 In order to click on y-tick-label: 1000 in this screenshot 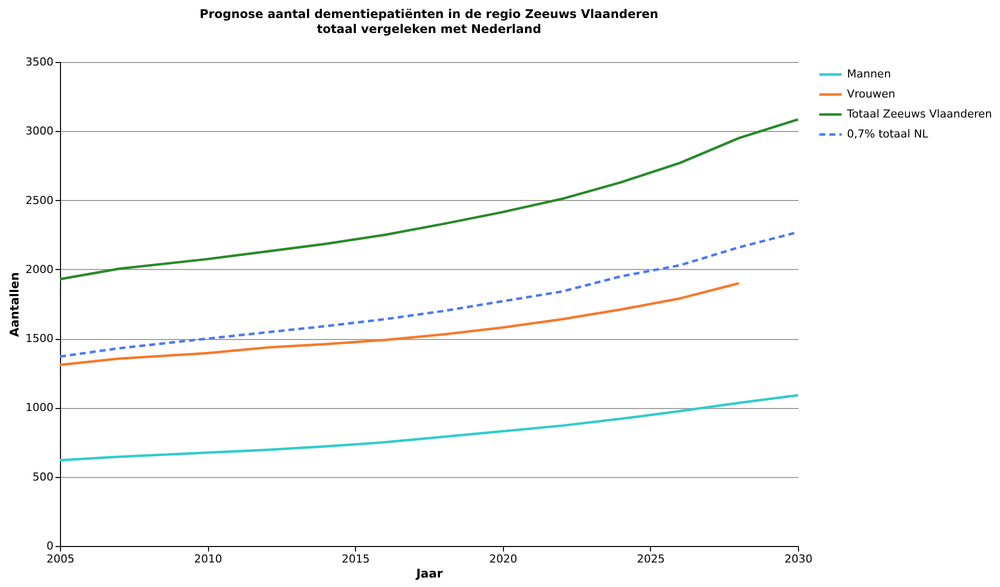, I will do `click(40, 407)`.